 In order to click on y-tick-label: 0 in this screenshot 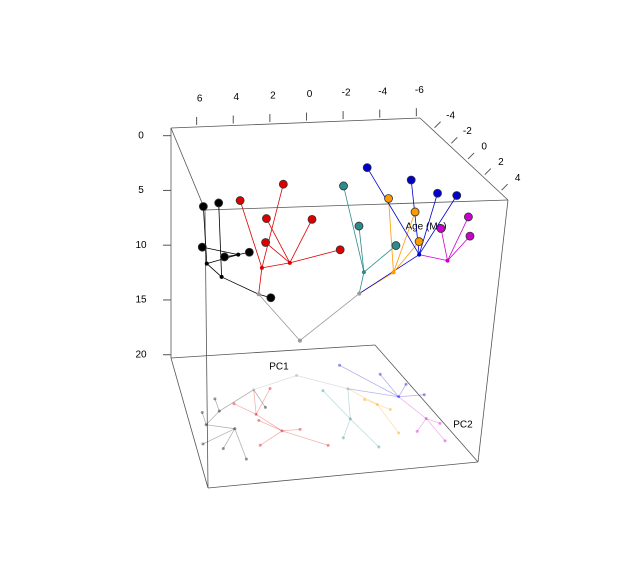, I will do `click(484, 147)`.